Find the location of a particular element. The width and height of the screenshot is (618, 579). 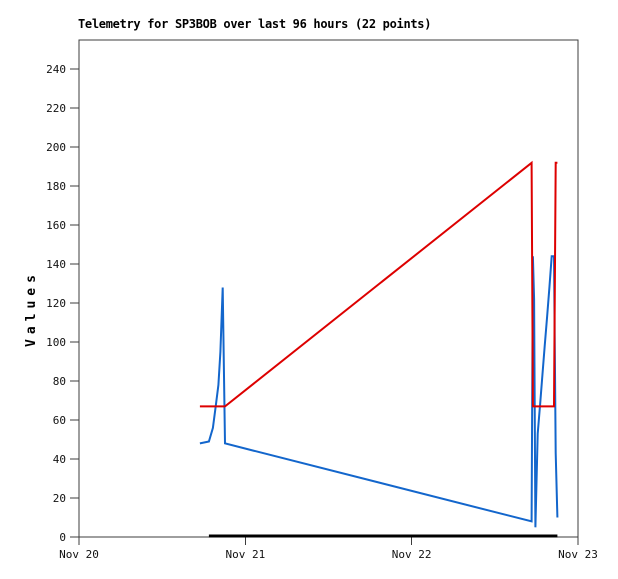

x-tick-label: Nov 20 is located at coordinates (79, 554).